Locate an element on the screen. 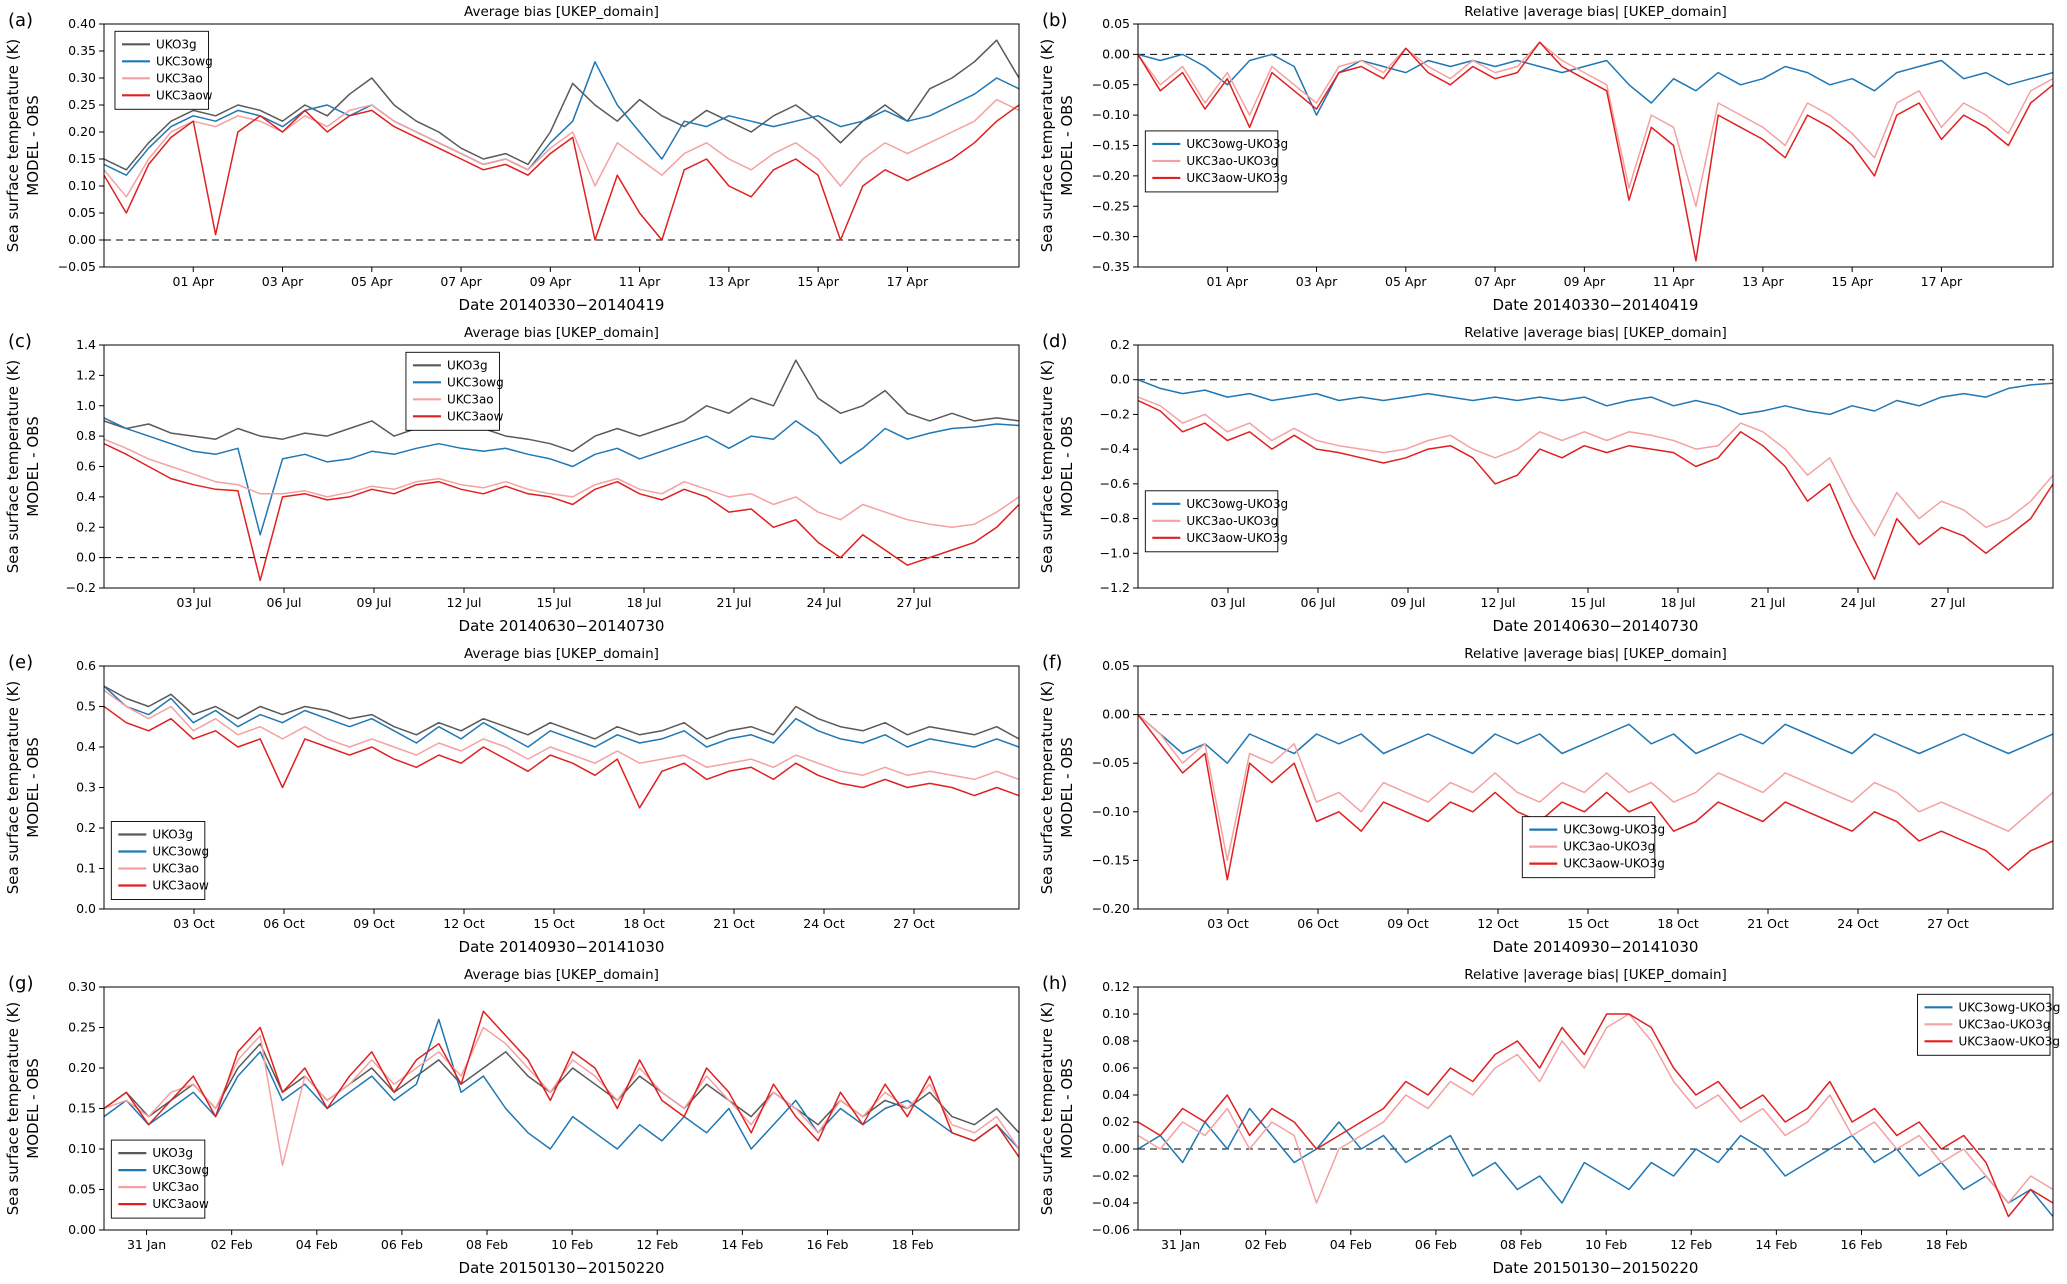 This screenshot has width=2067, height=1284. y-tick-label: 1.2 is located at coordinates (86, 374).